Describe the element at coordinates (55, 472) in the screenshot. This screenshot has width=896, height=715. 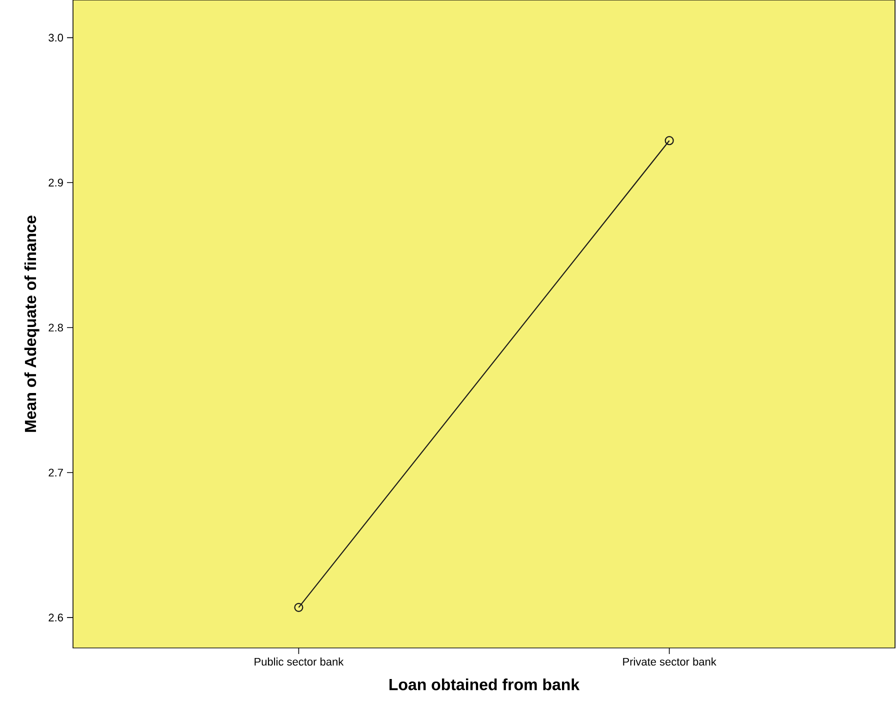
I see `y-tick-label: 2.7` at that location.